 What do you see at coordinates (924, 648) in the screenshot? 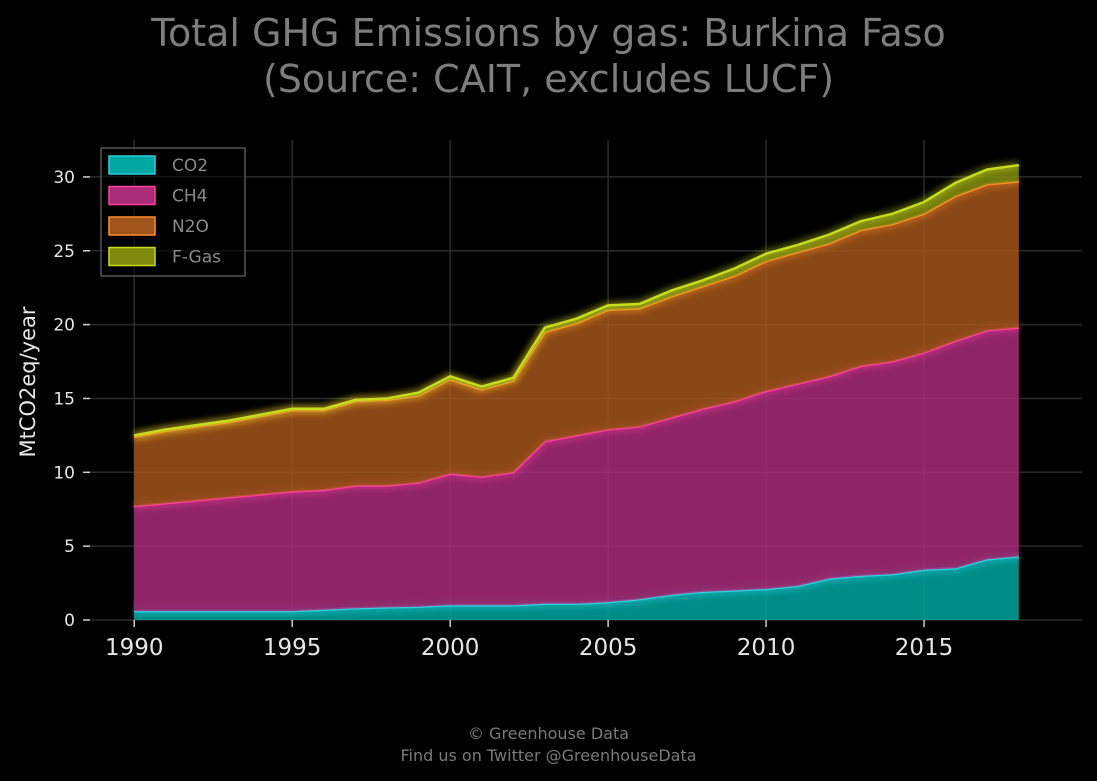
I see `x-tick-label: 2015` at bounding box center [924, 648].